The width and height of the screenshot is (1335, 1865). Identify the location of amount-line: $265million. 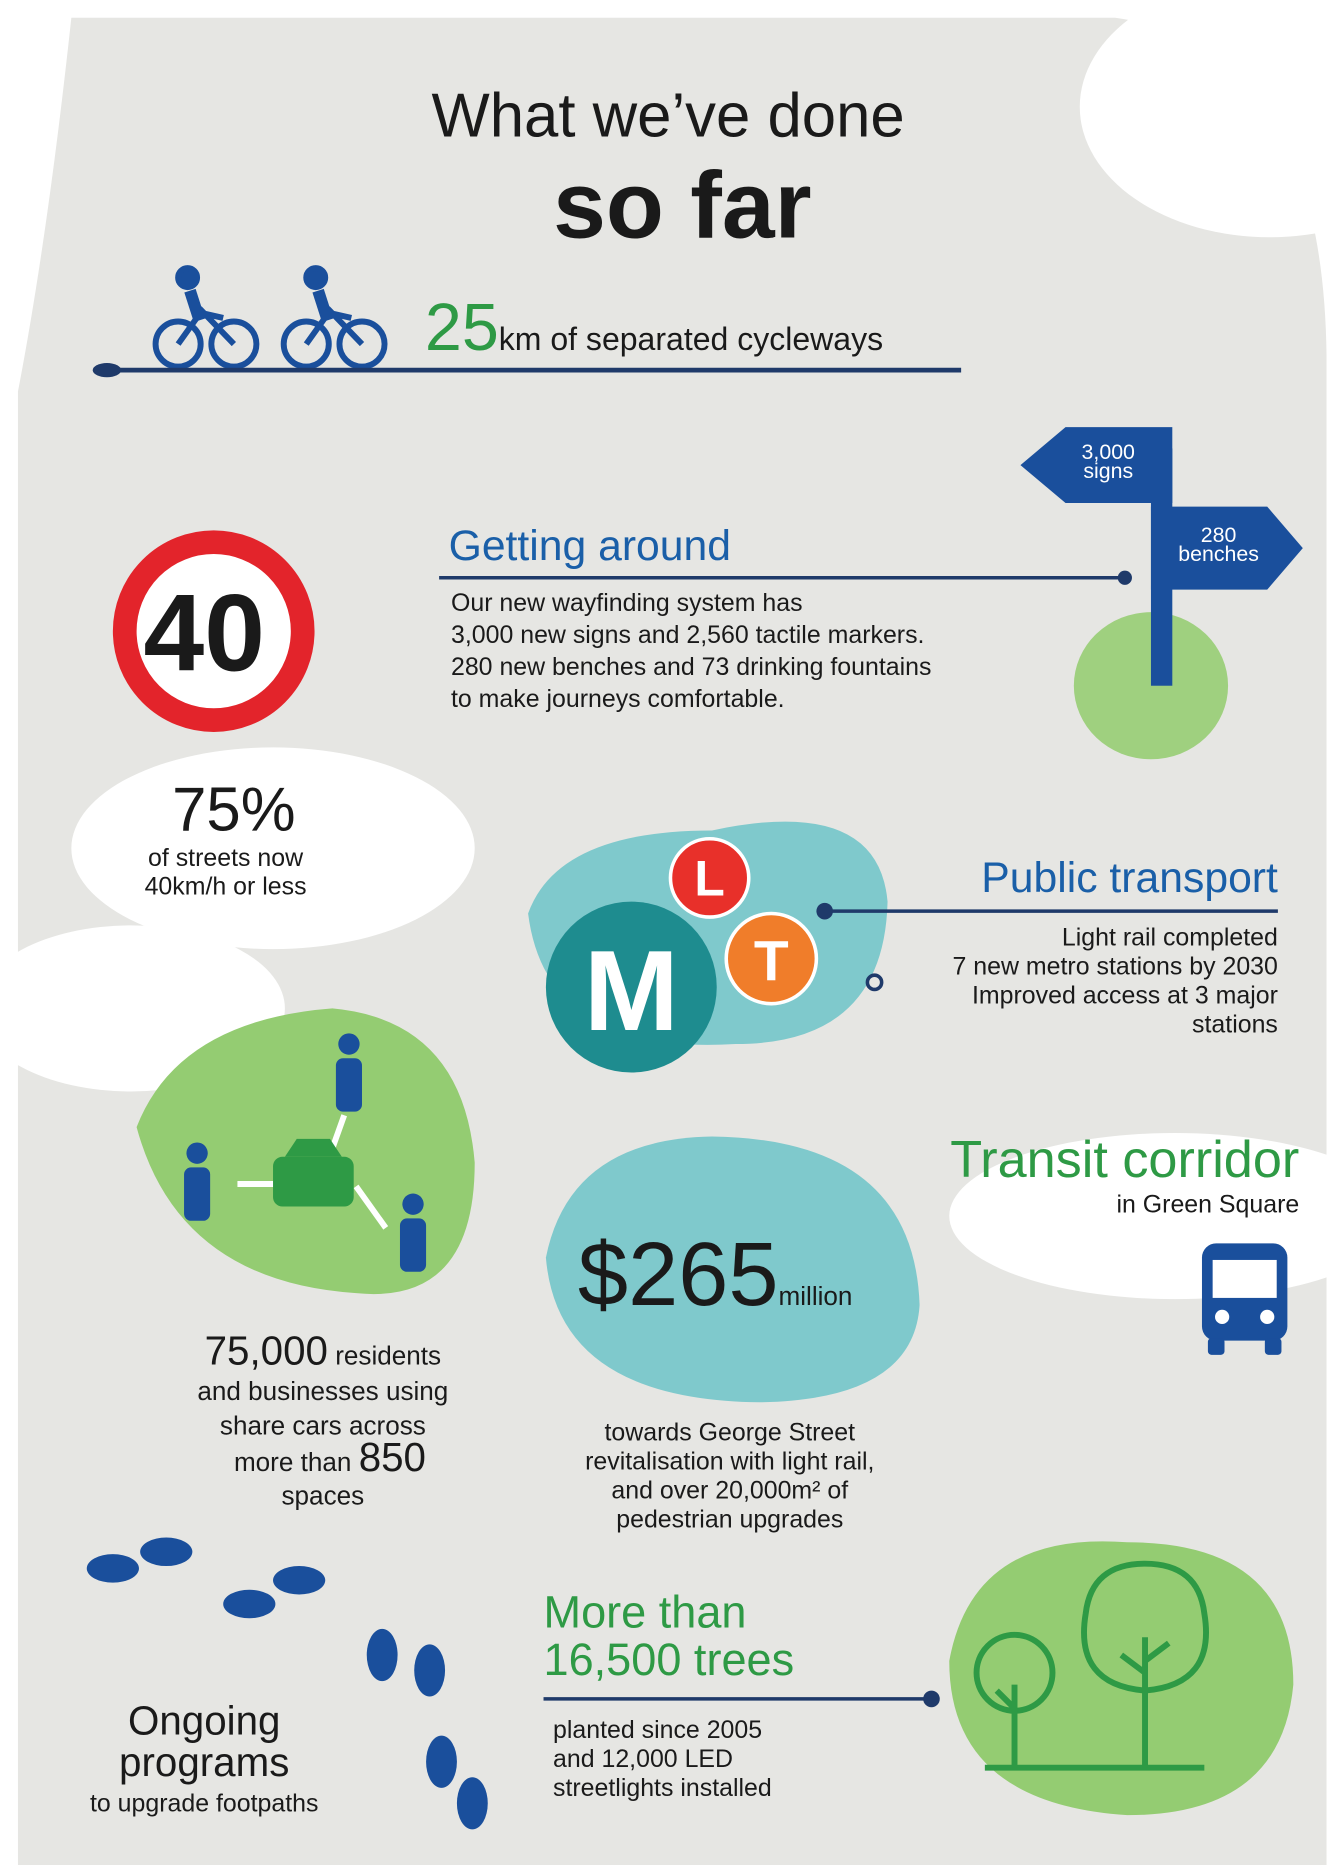
(715, 1274).